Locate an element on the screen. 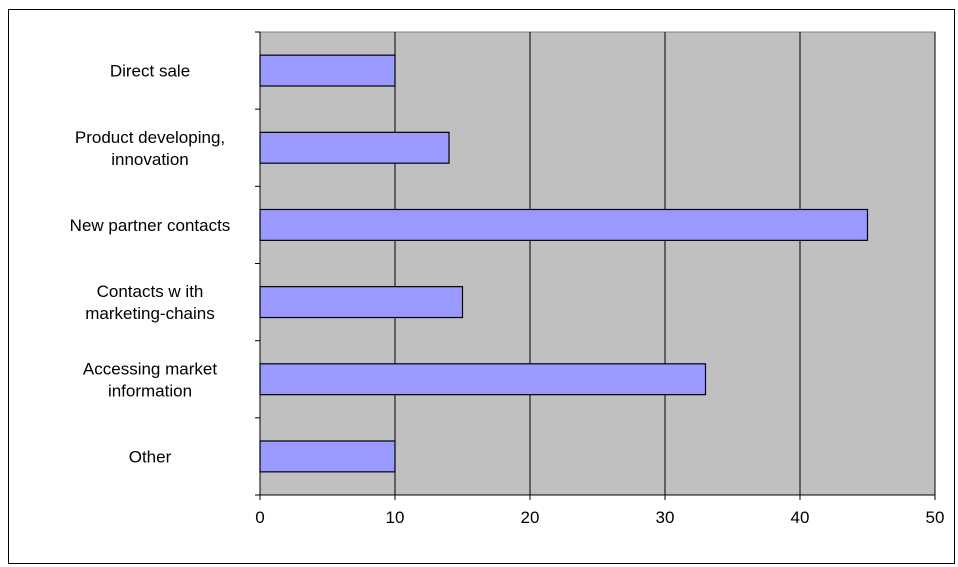 The image size is (958, 567). category-label-line: Accessing market is located at coordinates (150, 368).